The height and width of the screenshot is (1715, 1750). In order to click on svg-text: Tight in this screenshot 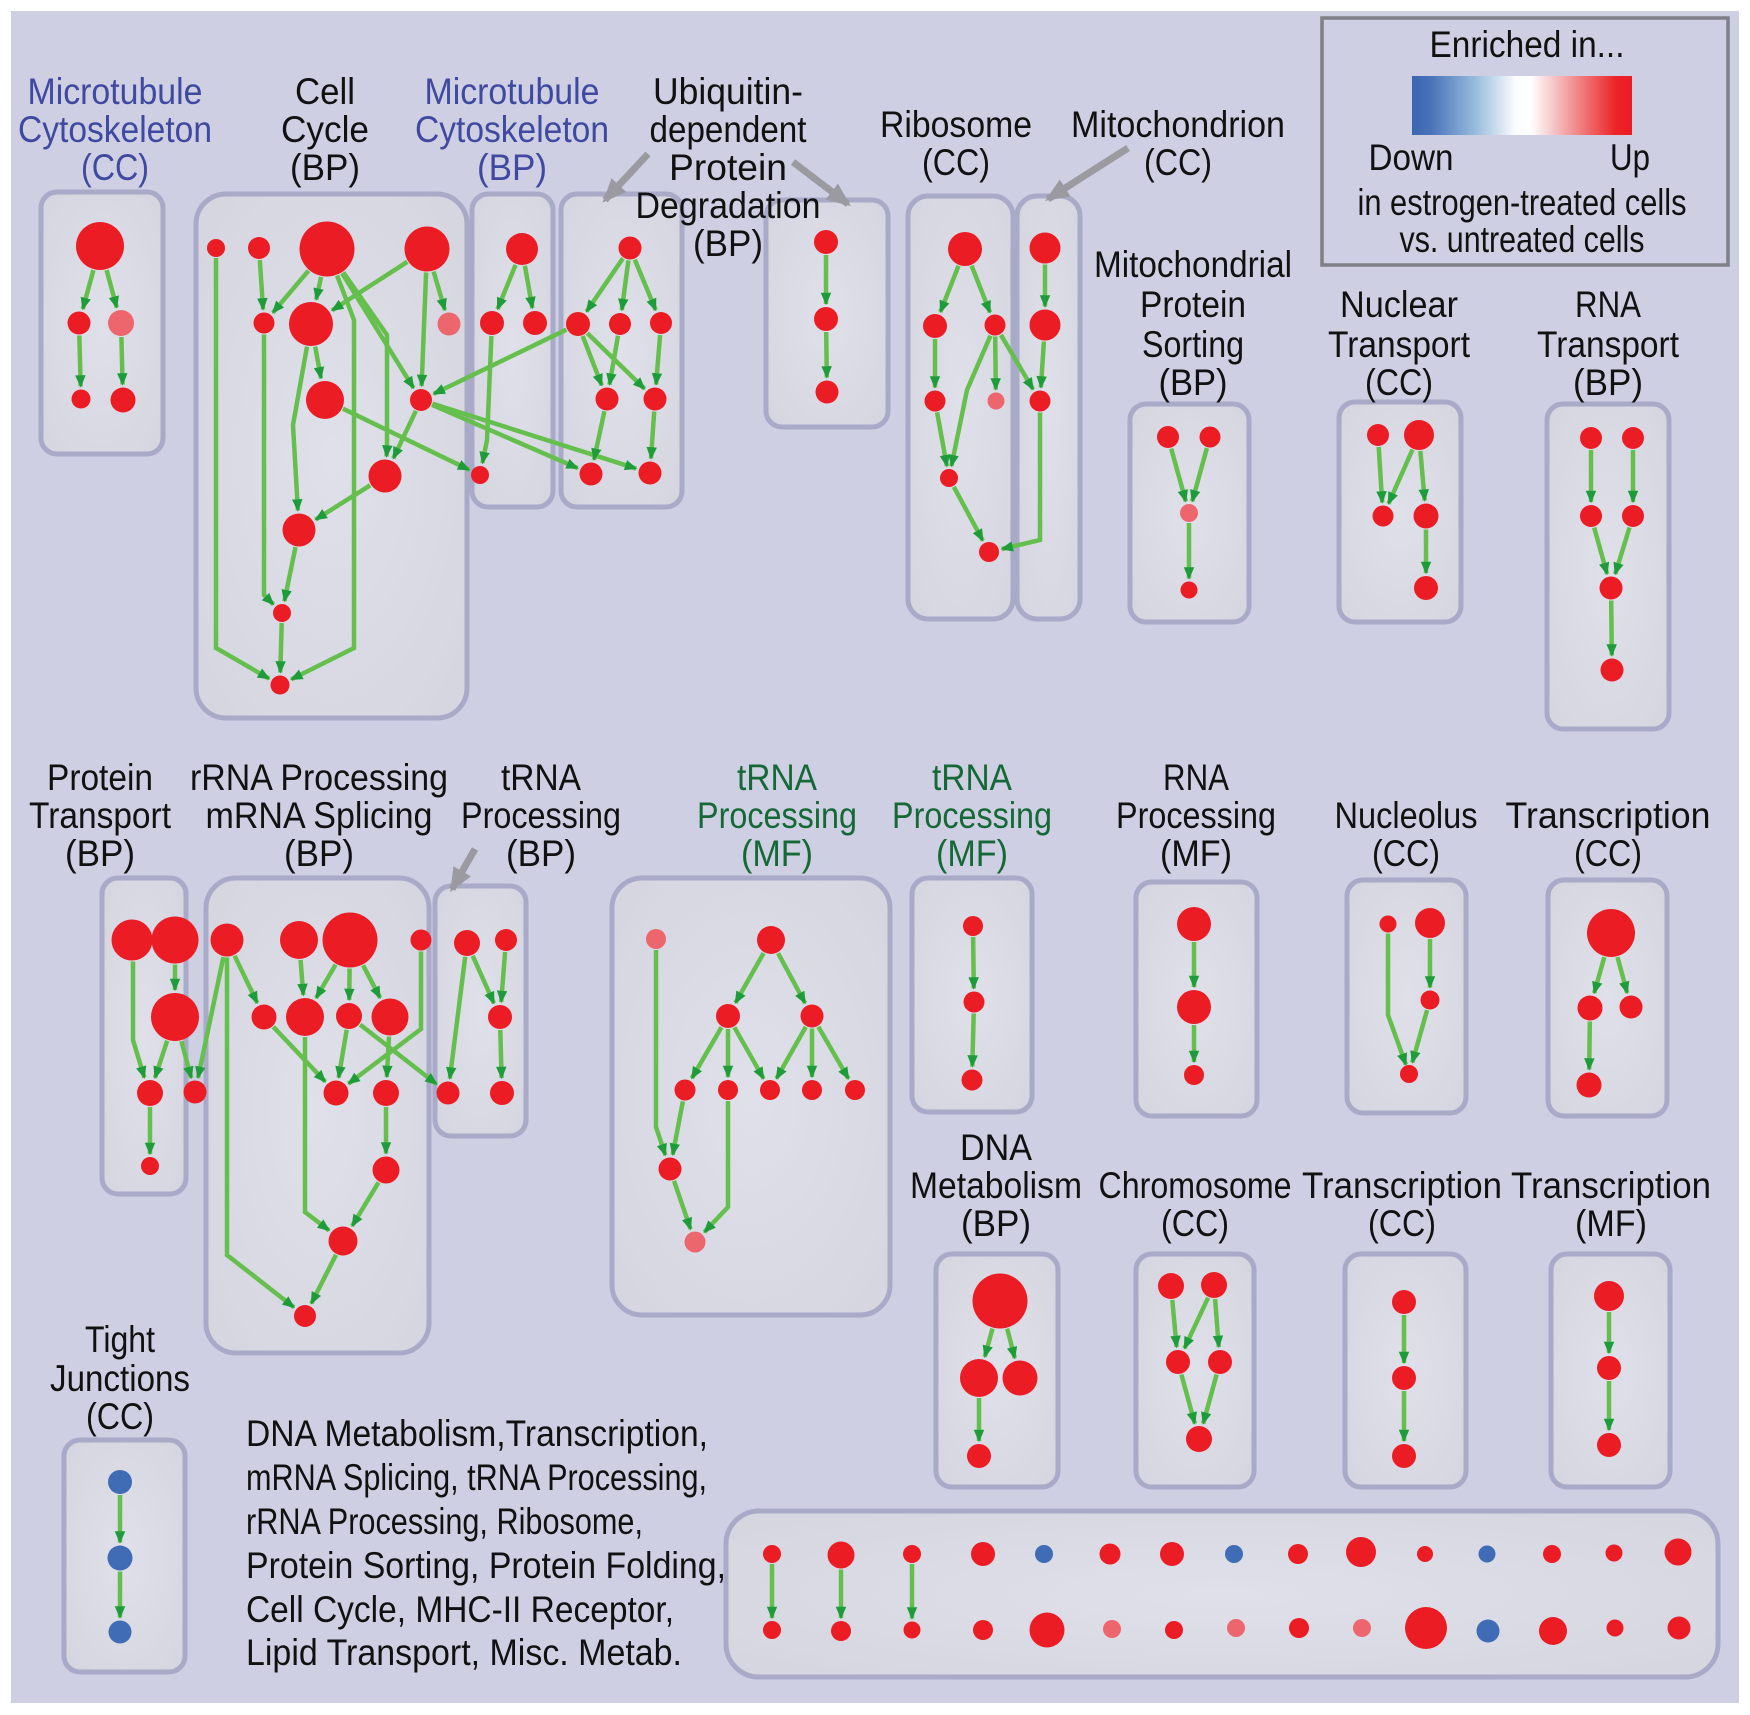, I will do `click(120, 1339)`.